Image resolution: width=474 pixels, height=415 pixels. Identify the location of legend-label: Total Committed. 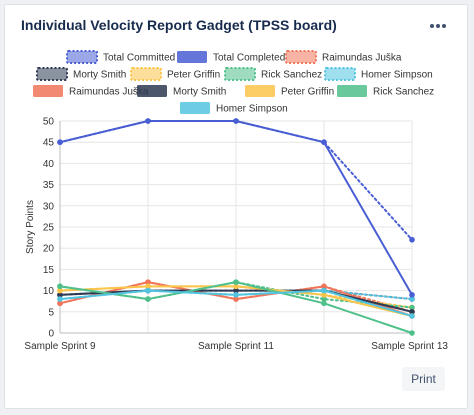
(139, 58).